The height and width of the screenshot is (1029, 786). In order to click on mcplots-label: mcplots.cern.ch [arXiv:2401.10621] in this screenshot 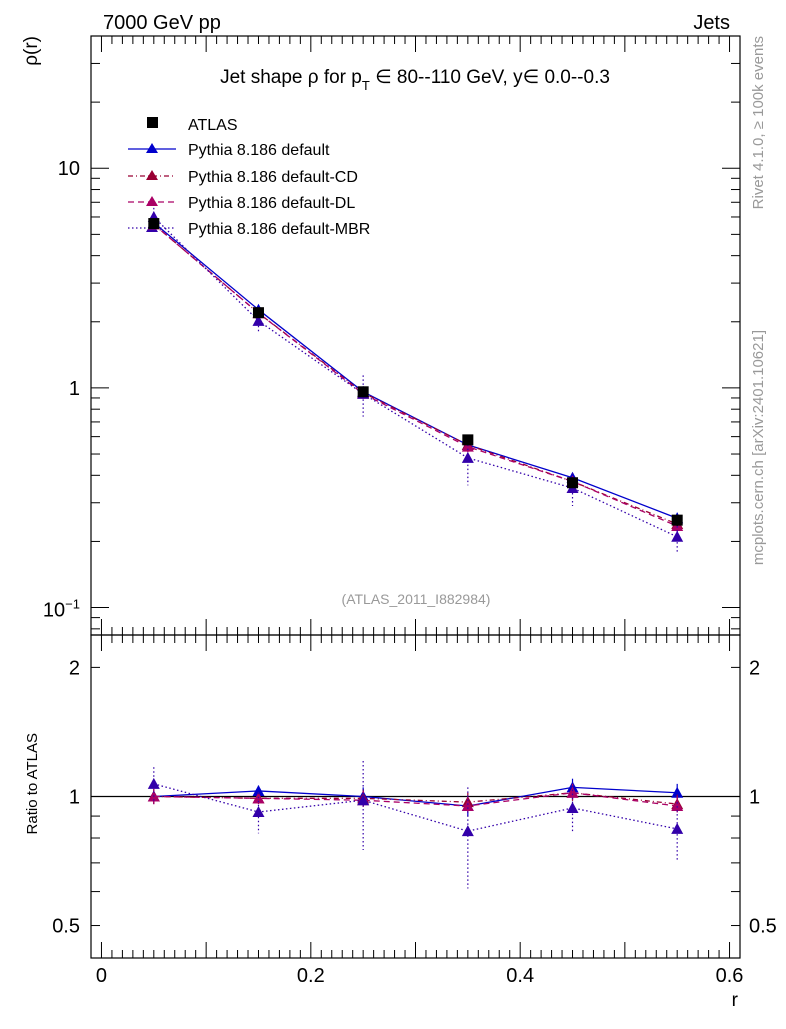, I will do `click(758, 447)`.